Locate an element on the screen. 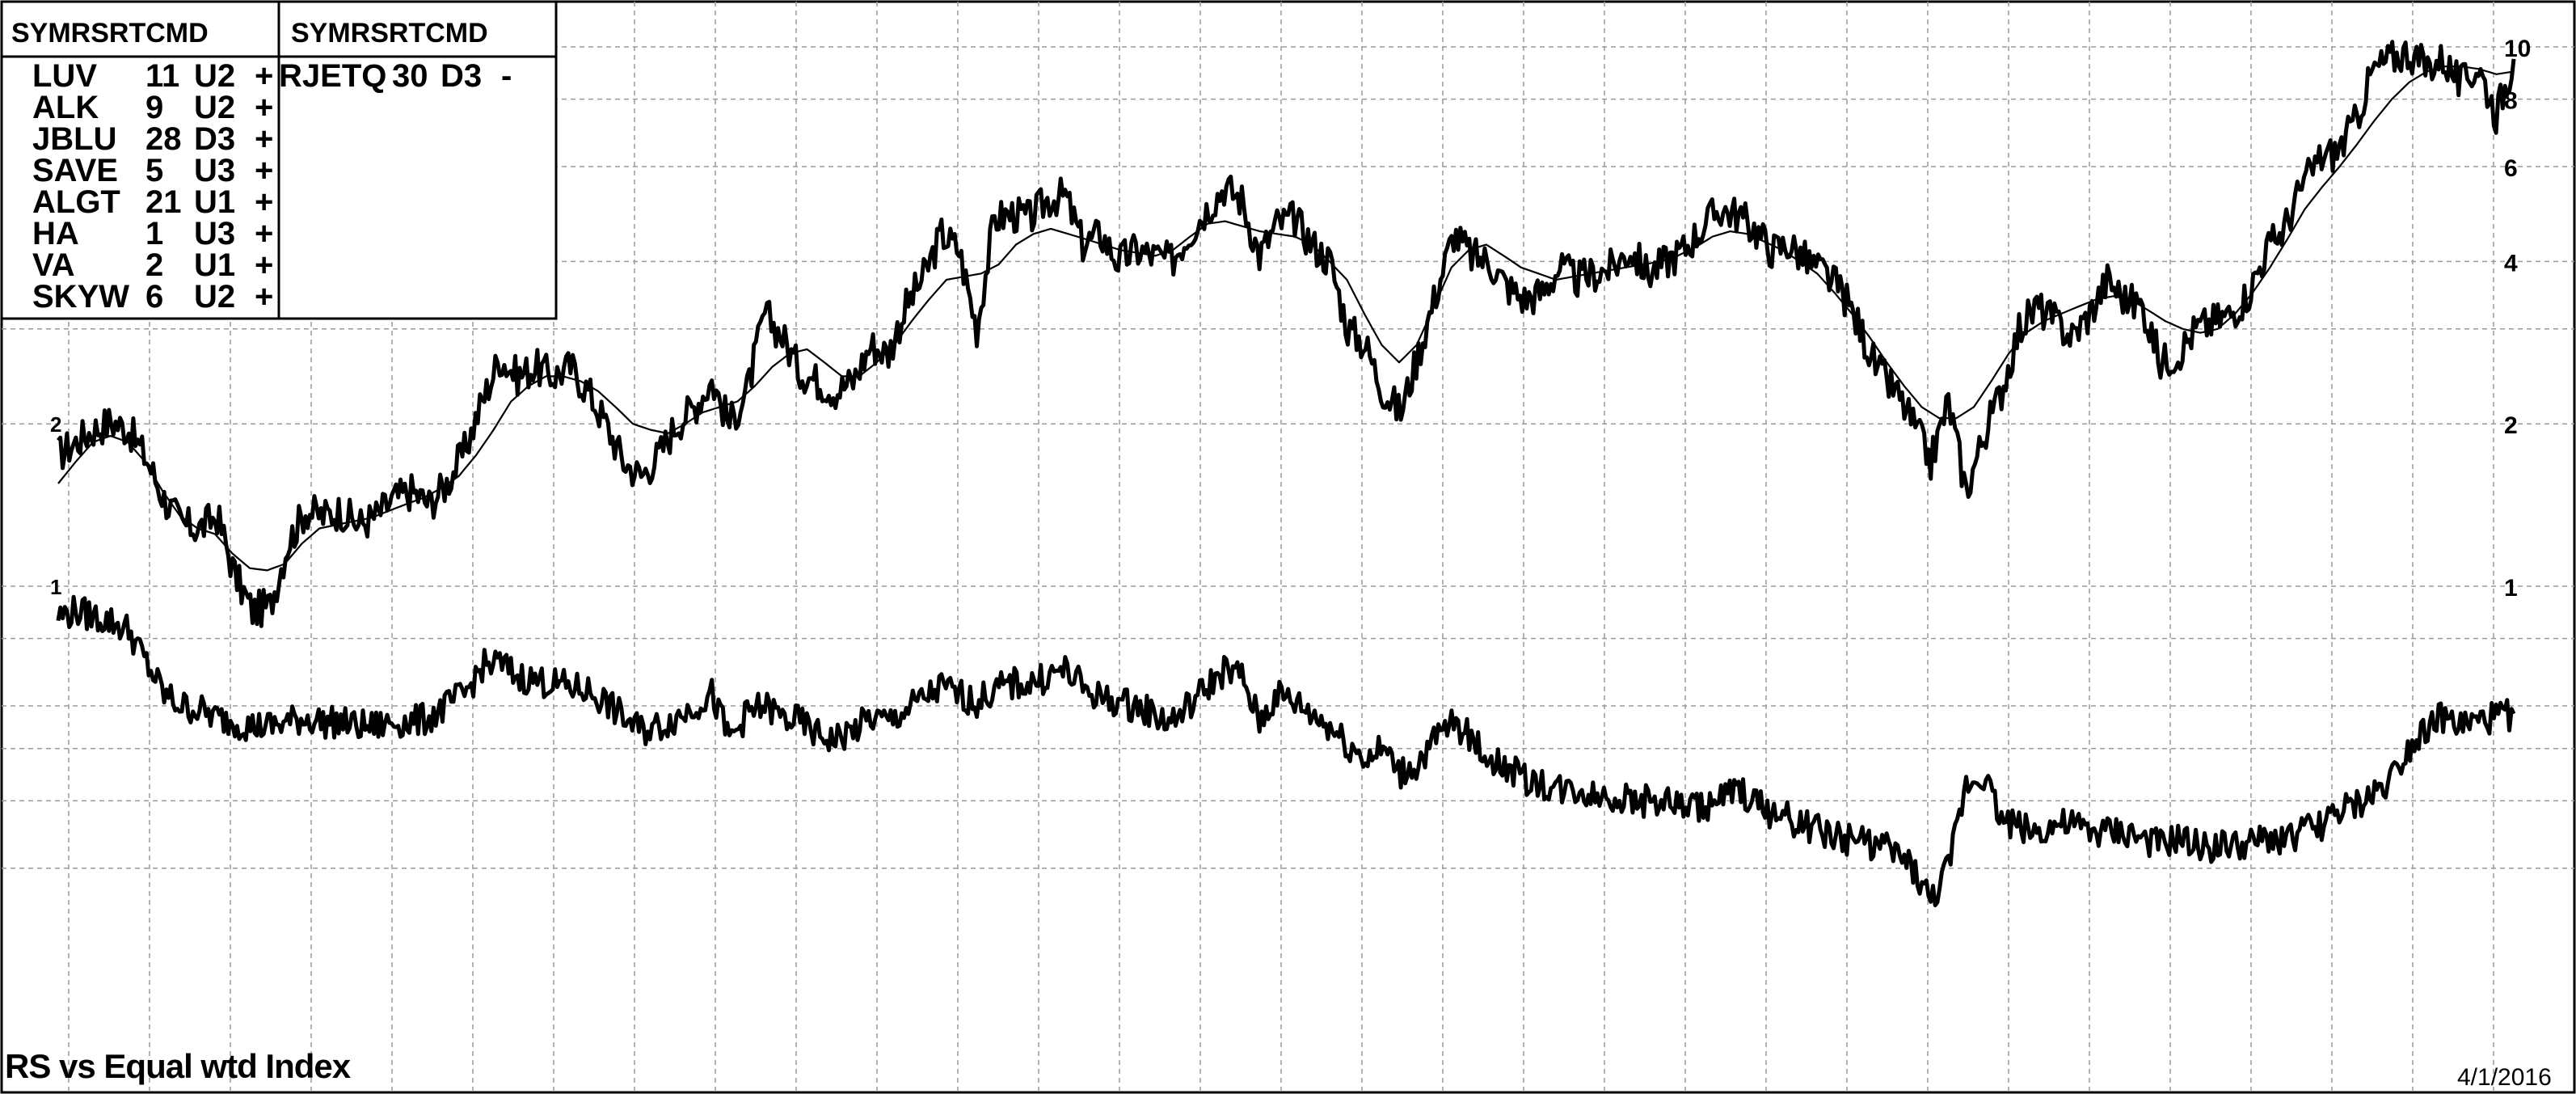 Image resolution: width=2576 pixels, height=1094 pixels. chart-title: RS vs Equal wtd Index is located at coordinates (178, 1066).